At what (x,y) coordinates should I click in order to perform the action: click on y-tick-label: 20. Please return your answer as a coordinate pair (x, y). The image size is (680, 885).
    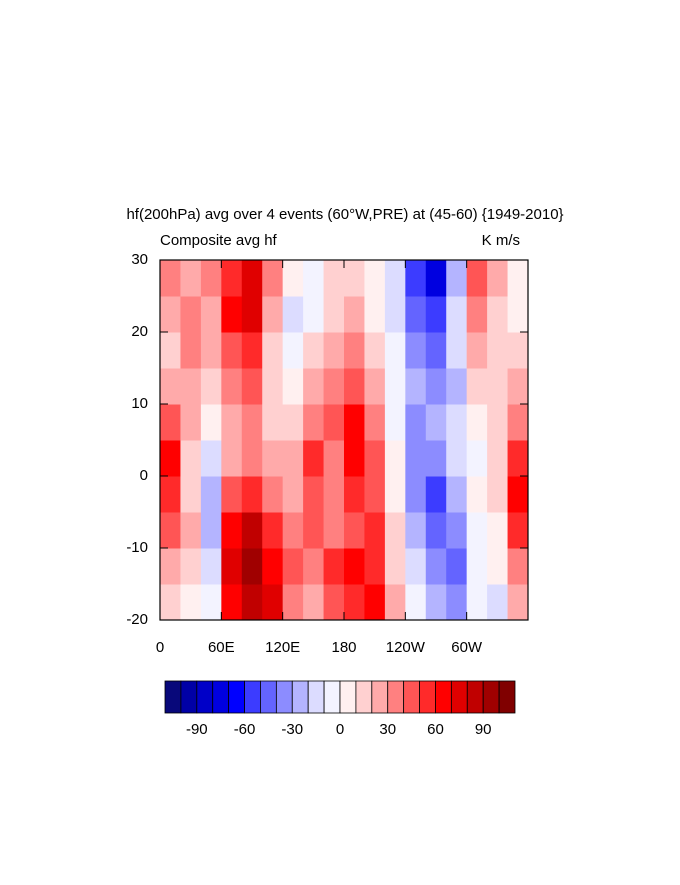
    Looking at the image, I should click on (139, 331).